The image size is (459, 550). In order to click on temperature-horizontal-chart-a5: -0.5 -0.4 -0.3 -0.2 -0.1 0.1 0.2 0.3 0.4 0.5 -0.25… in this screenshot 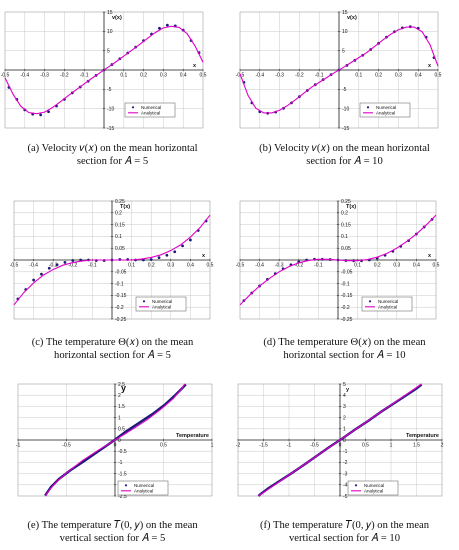, I will do `click(112, 261)`.